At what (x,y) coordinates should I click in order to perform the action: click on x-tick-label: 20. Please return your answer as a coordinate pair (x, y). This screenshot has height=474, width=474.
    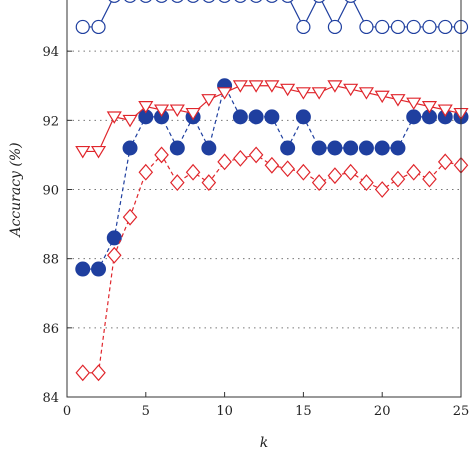
    Looking at the image, I should click on (382, 411).